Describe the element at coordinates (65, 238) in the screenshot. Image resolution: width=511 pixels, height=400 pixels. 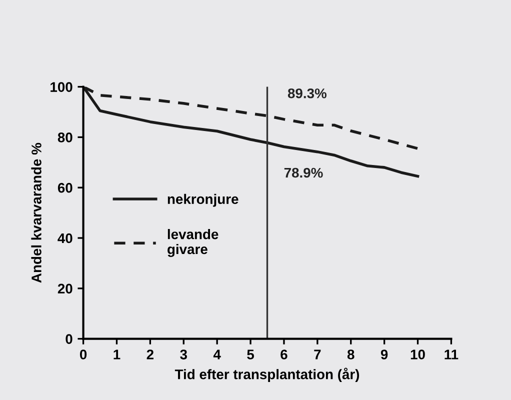
I see `y-tick-label: 40` at that location.